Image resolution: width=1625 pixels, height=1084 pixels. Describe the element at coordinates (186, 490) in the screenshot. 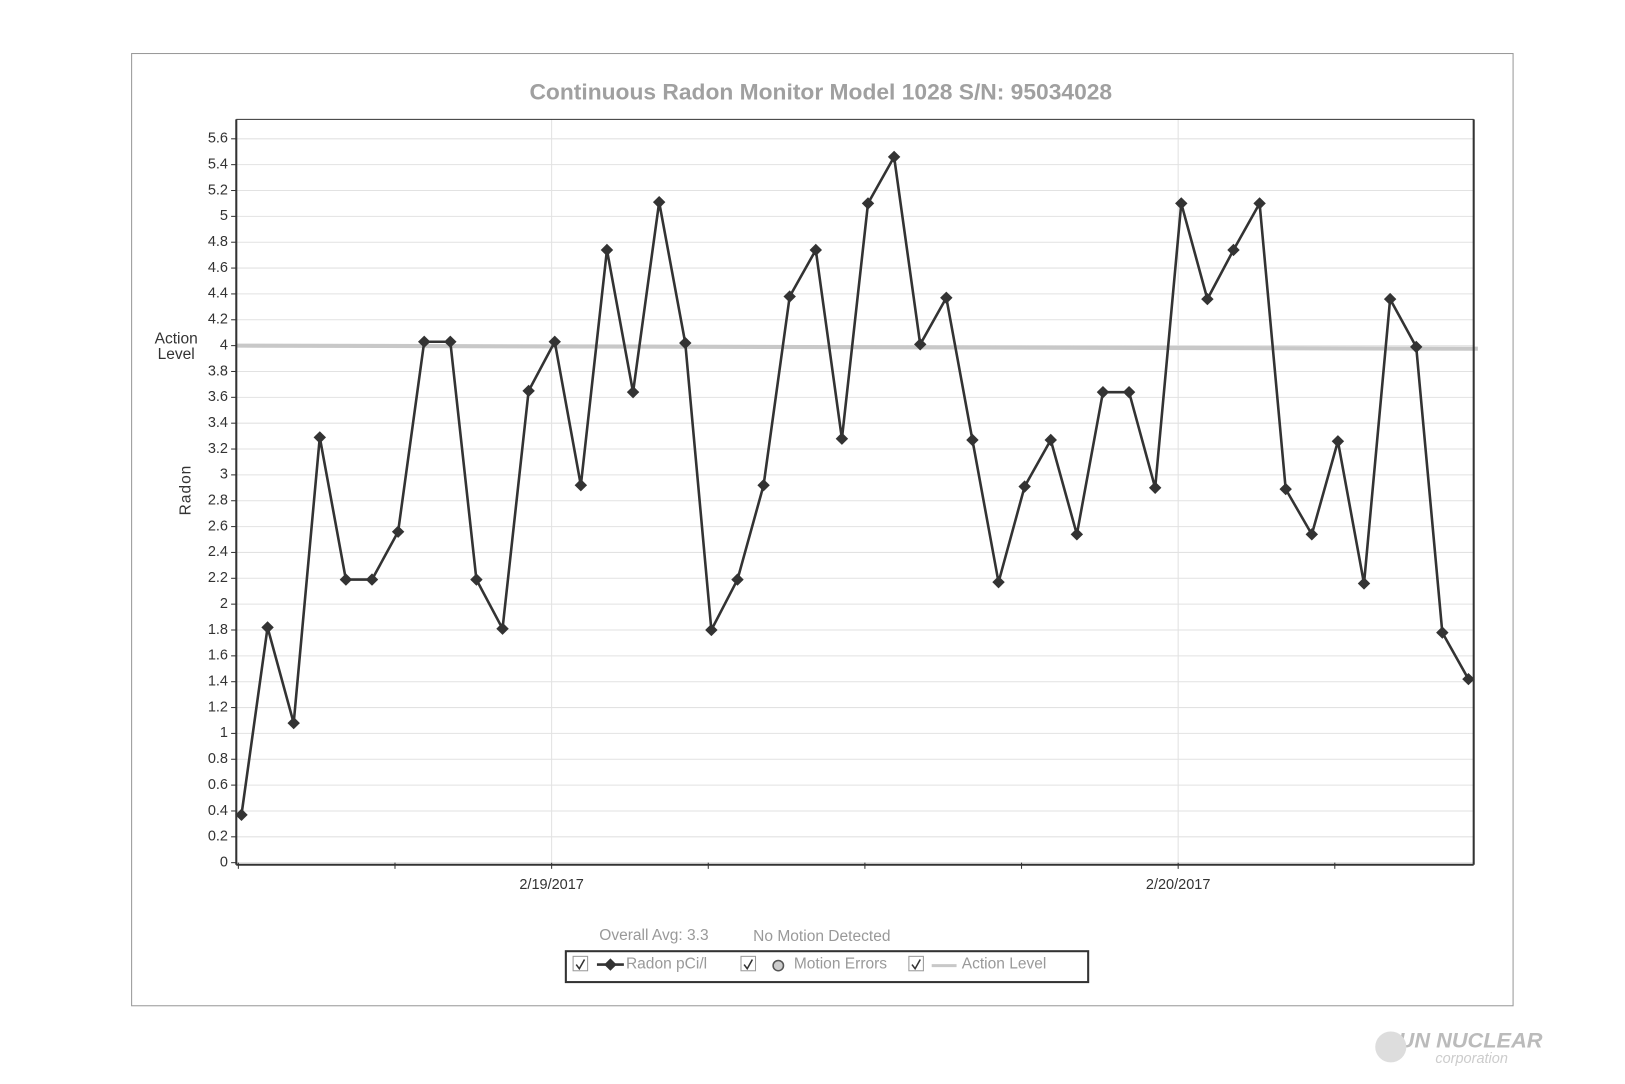

I see `y-axis-label: Radon` at that location.